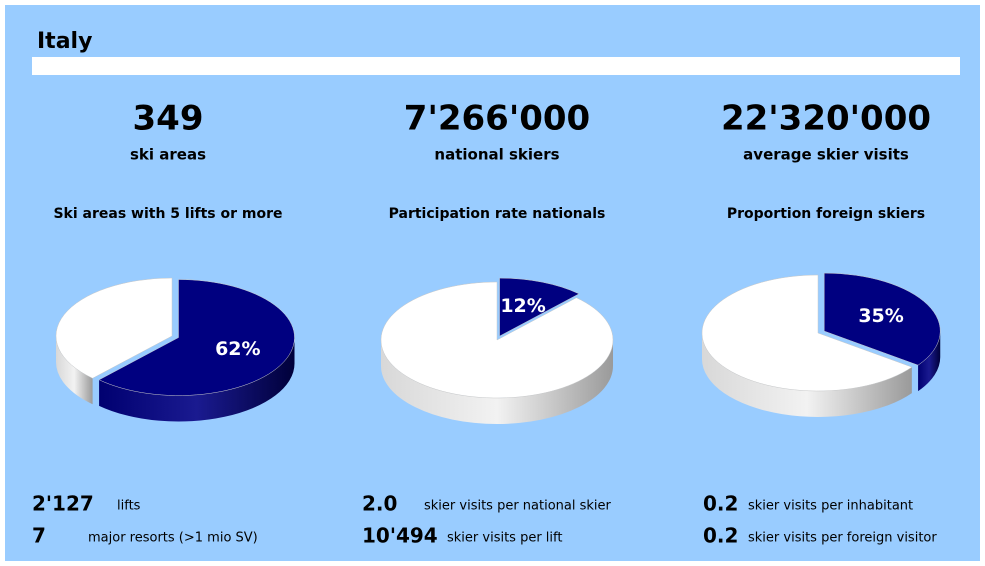  Describe the element at coordinates (518, 506) in the screenshot. I see `stat-label: skier visits per national skier` at that location.